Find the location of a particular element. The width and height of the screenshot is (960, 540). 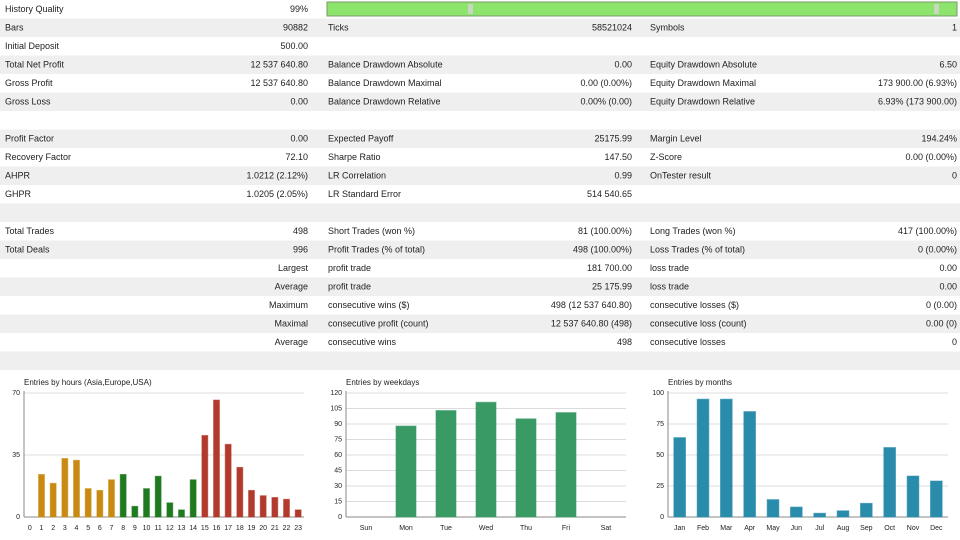

x-tick-label: 17 is located at coordinates (228, 528).